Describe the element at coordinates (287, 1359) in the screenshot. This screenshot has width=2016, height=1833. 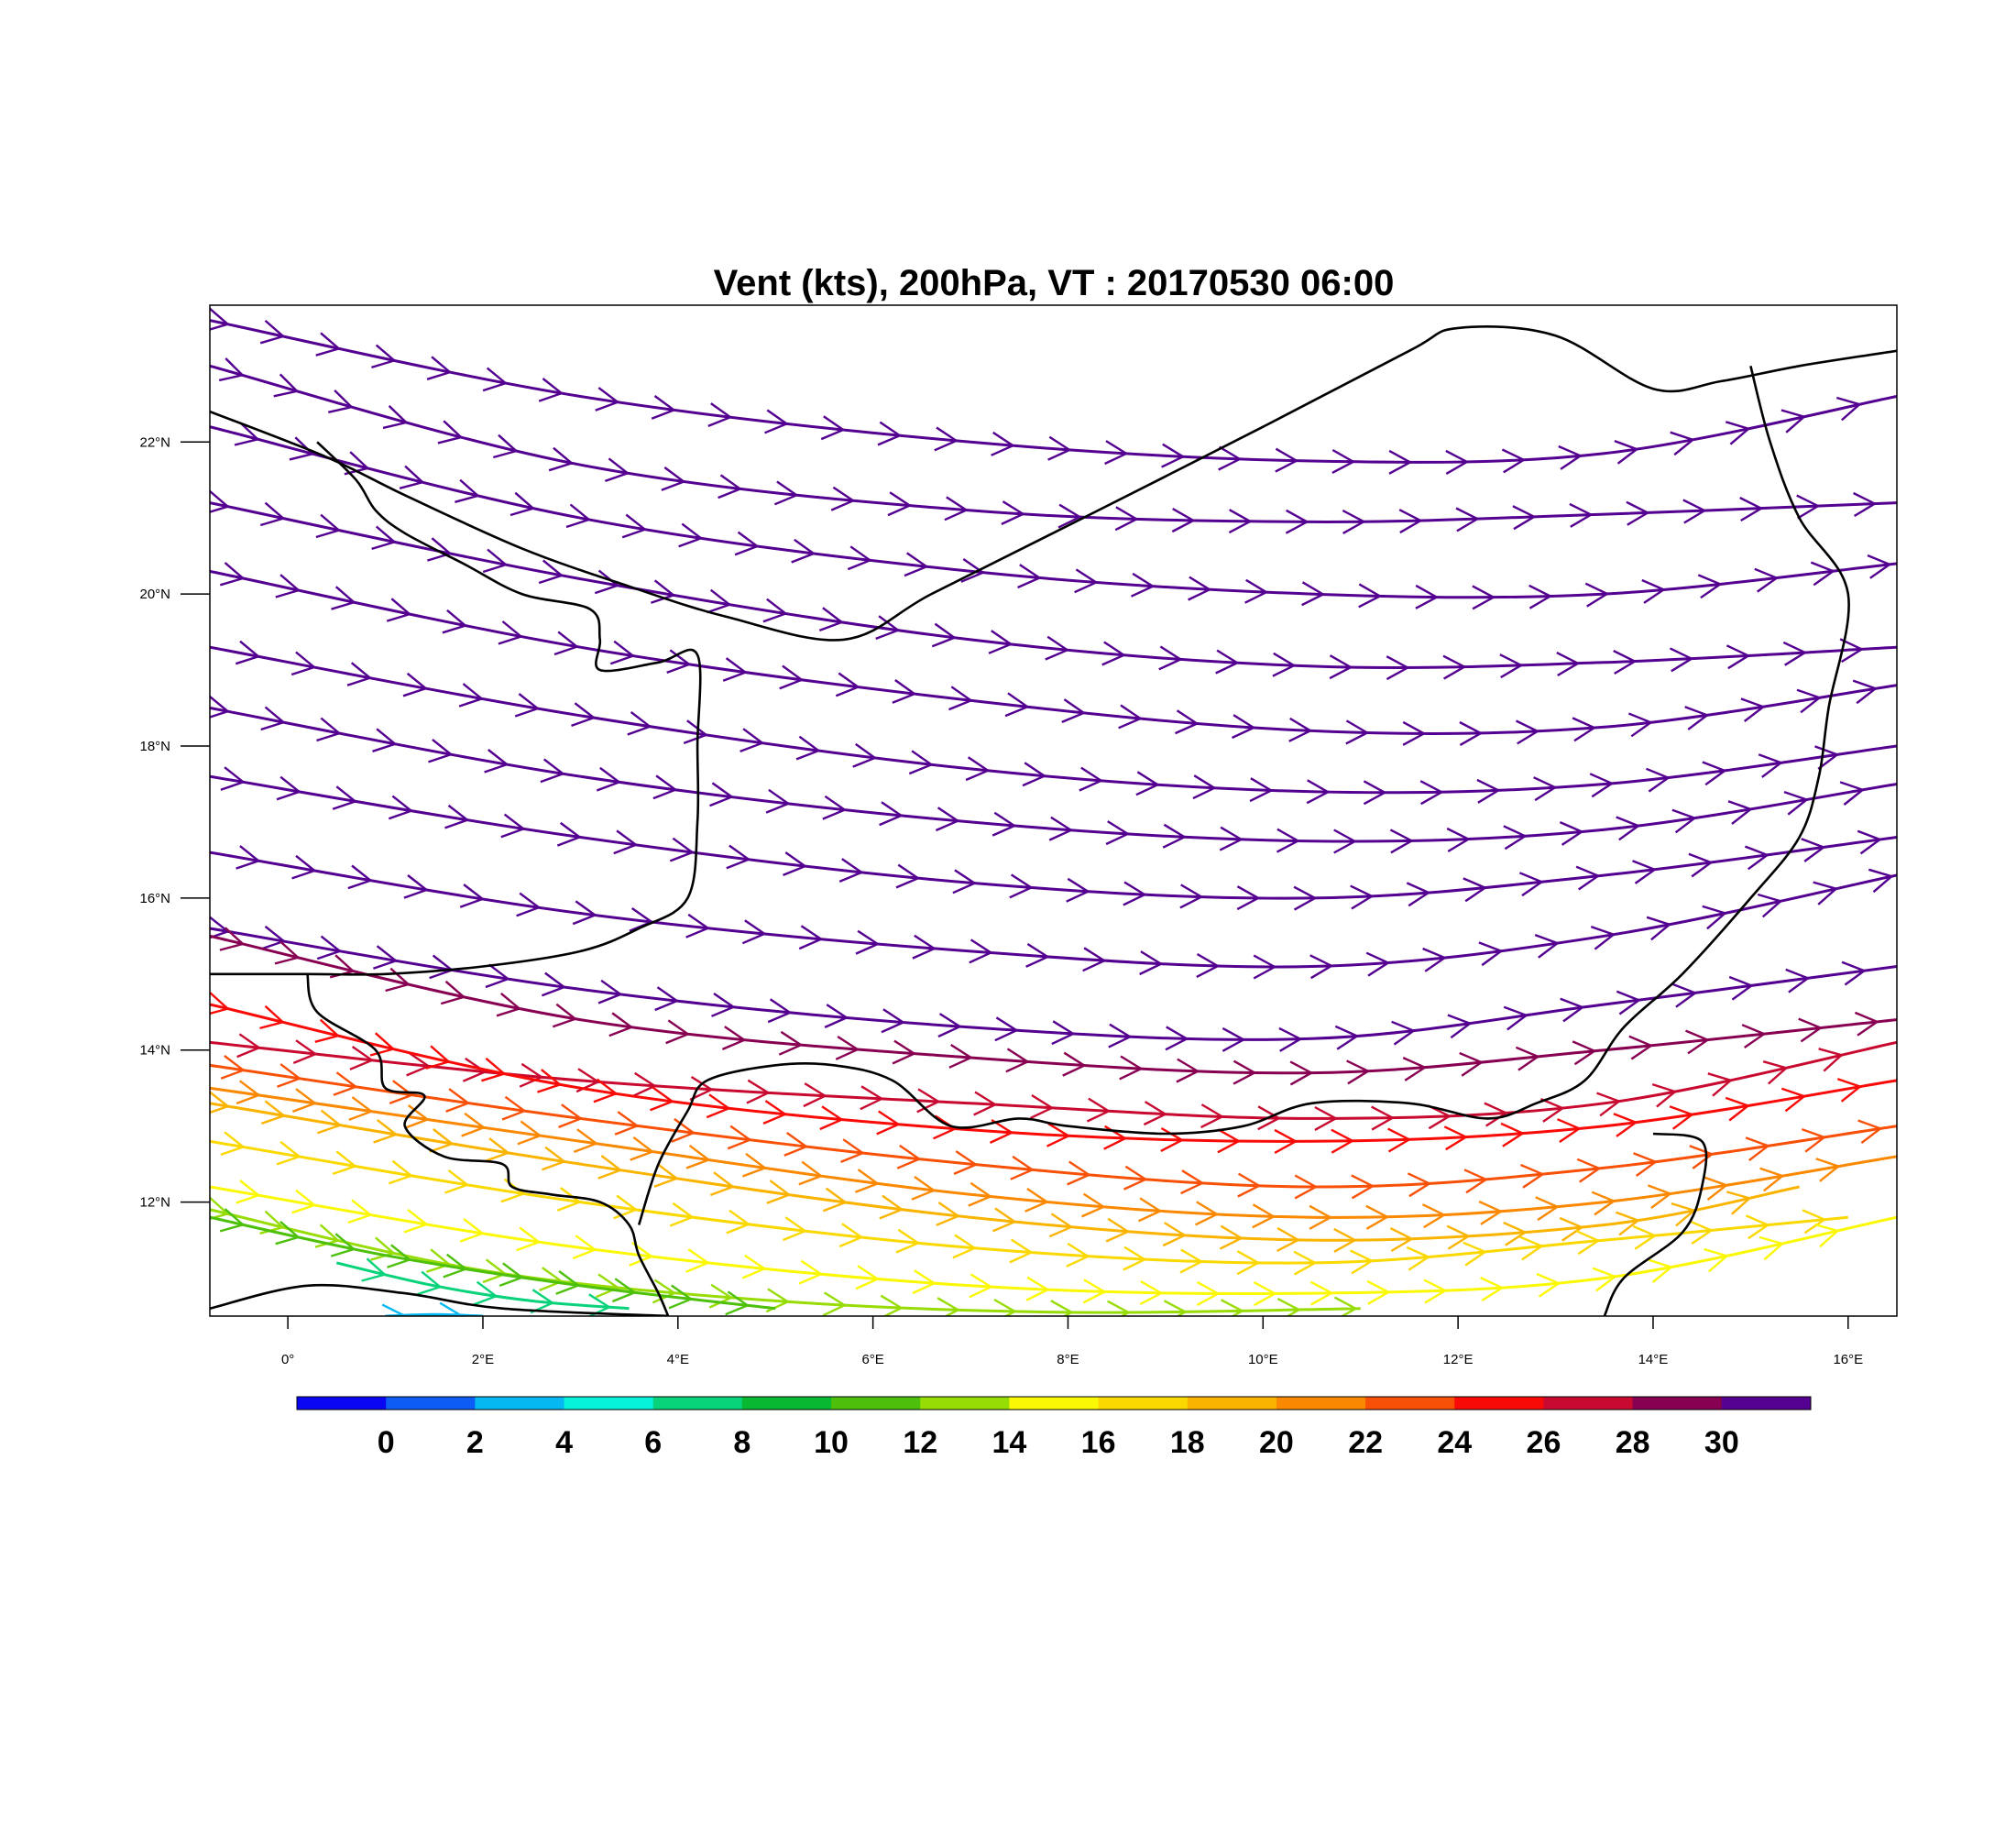
I see `lon-tick-label: 0°` at that location.